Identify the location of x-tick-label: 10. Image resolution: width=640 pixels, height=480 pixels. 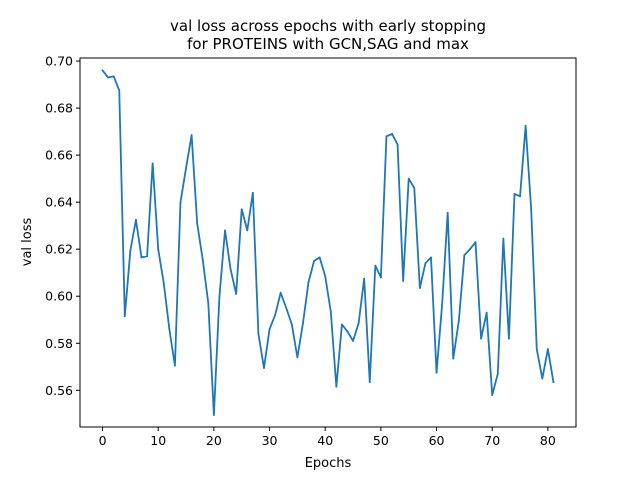
(158, 440).